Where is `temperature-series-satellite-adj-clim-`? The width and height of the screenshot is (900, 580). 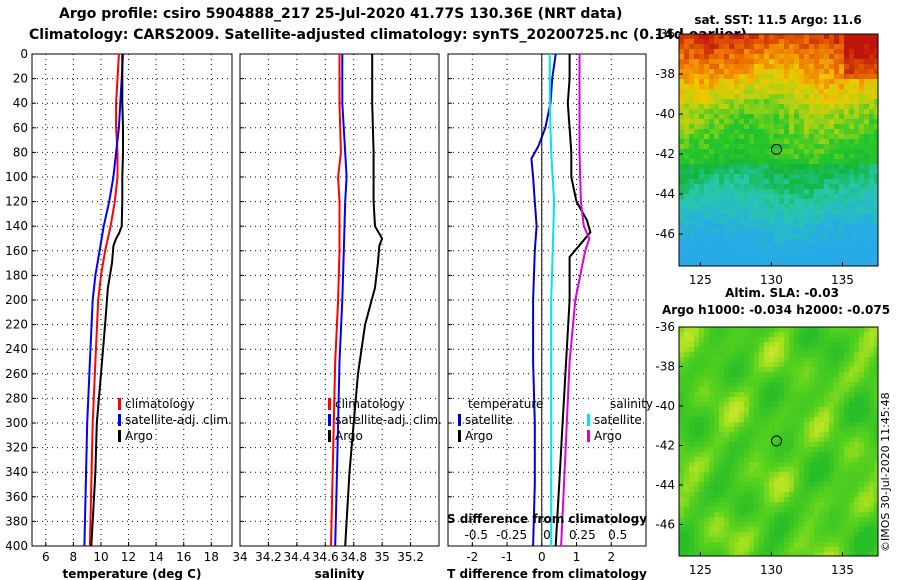
temperature-series-satellite-adj-clim- is located at coordinates (103, 300).